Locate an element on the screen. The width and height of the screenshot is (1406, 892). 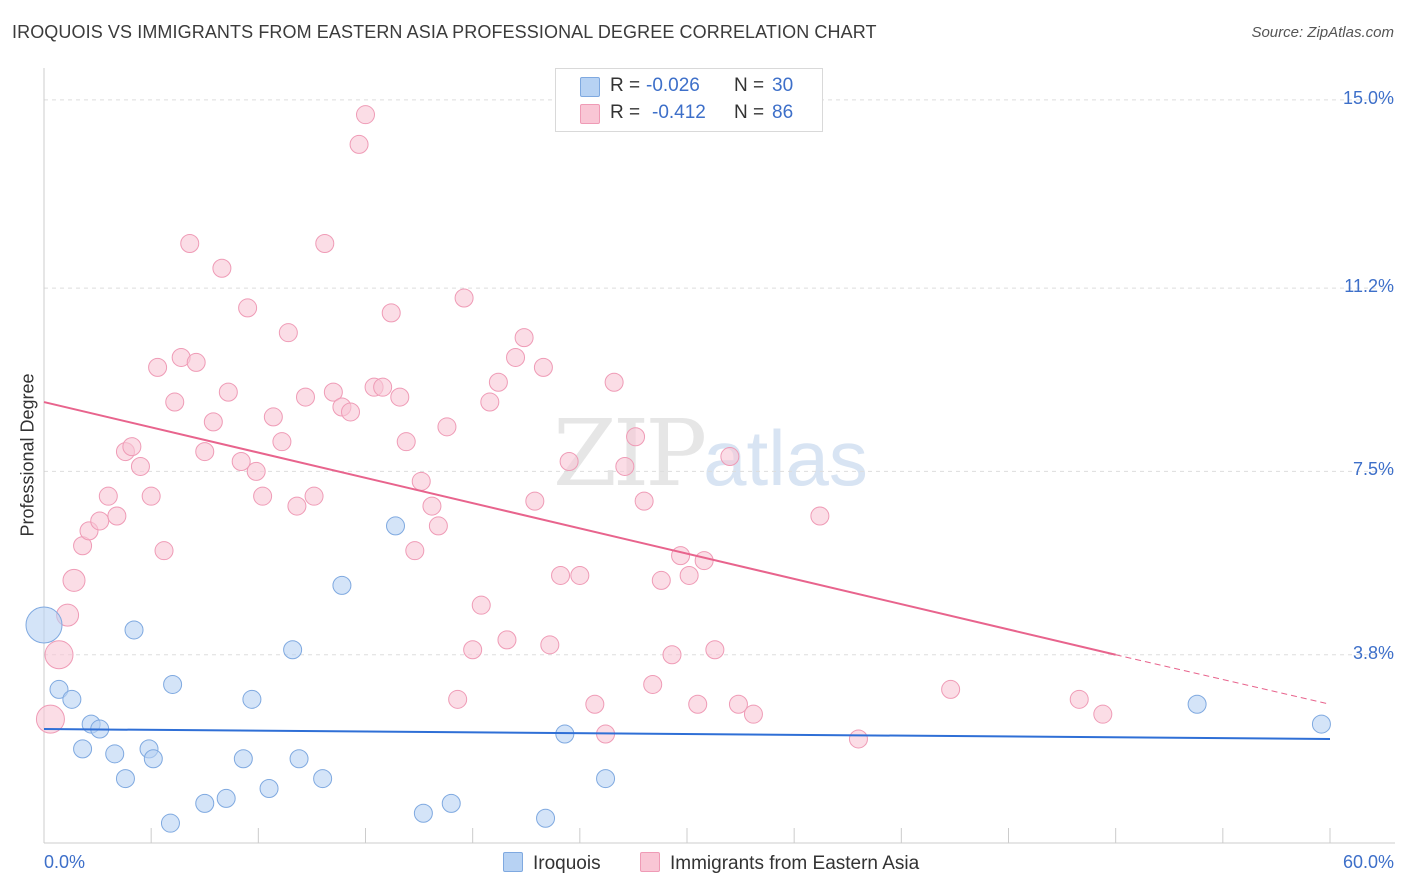
legend-swatch-eastern-asia is located at coordinates (590, 114).